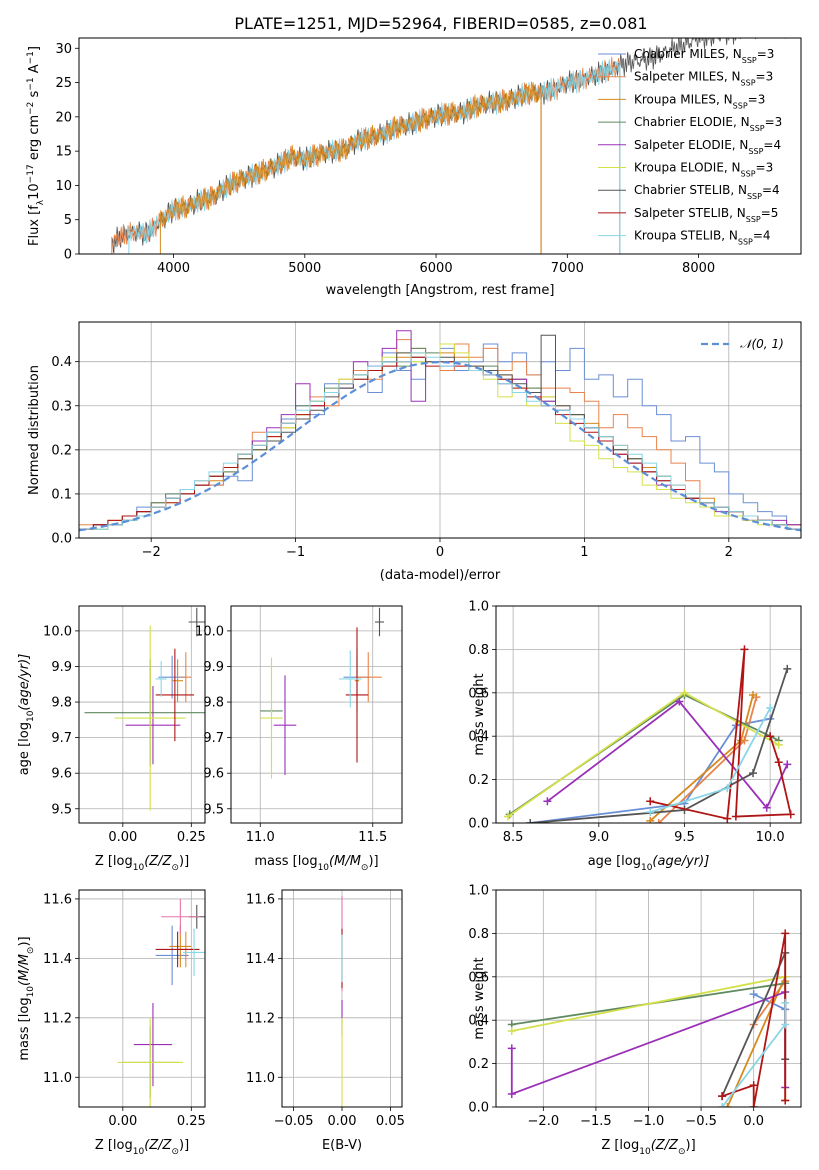  I want to click on spectrum-ylabel-ylabel_sub: λ, so click(41, 202).